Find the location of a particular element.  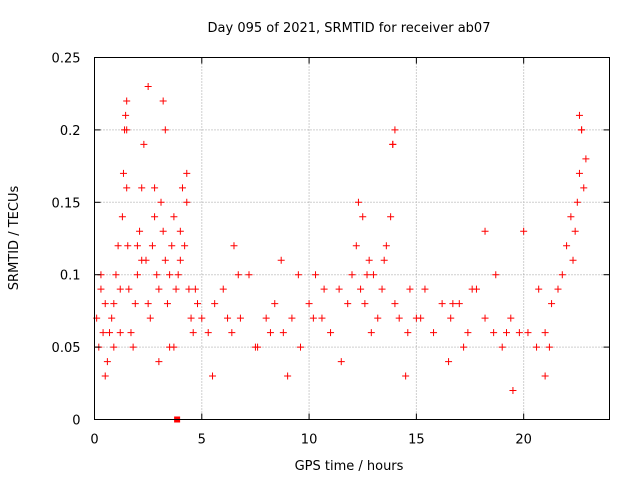

x-tick-label: 0 is located at coordinates (94, 440).